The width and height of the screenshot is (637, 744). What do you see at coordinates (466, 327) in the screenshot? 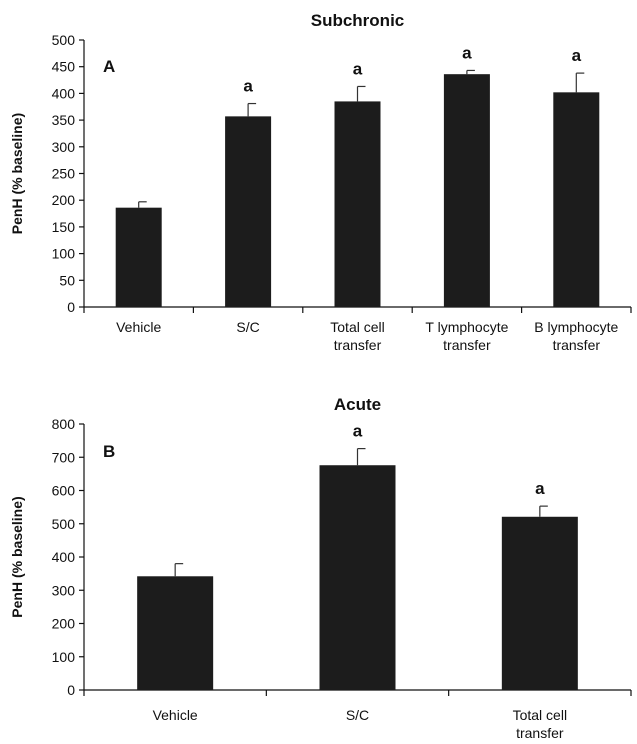
I see `x-tick-label-line: T lymphocyte` at bounding box center [466, 327].